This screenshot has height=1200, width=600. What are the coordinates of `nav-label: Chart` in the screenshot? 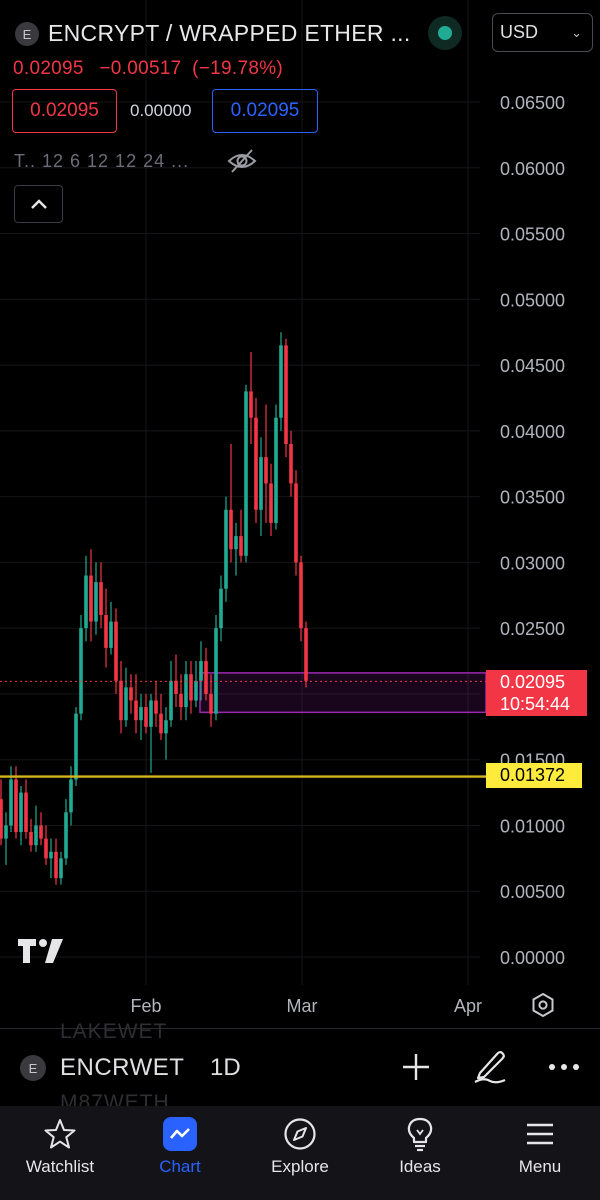 It's located at (180, 1166).